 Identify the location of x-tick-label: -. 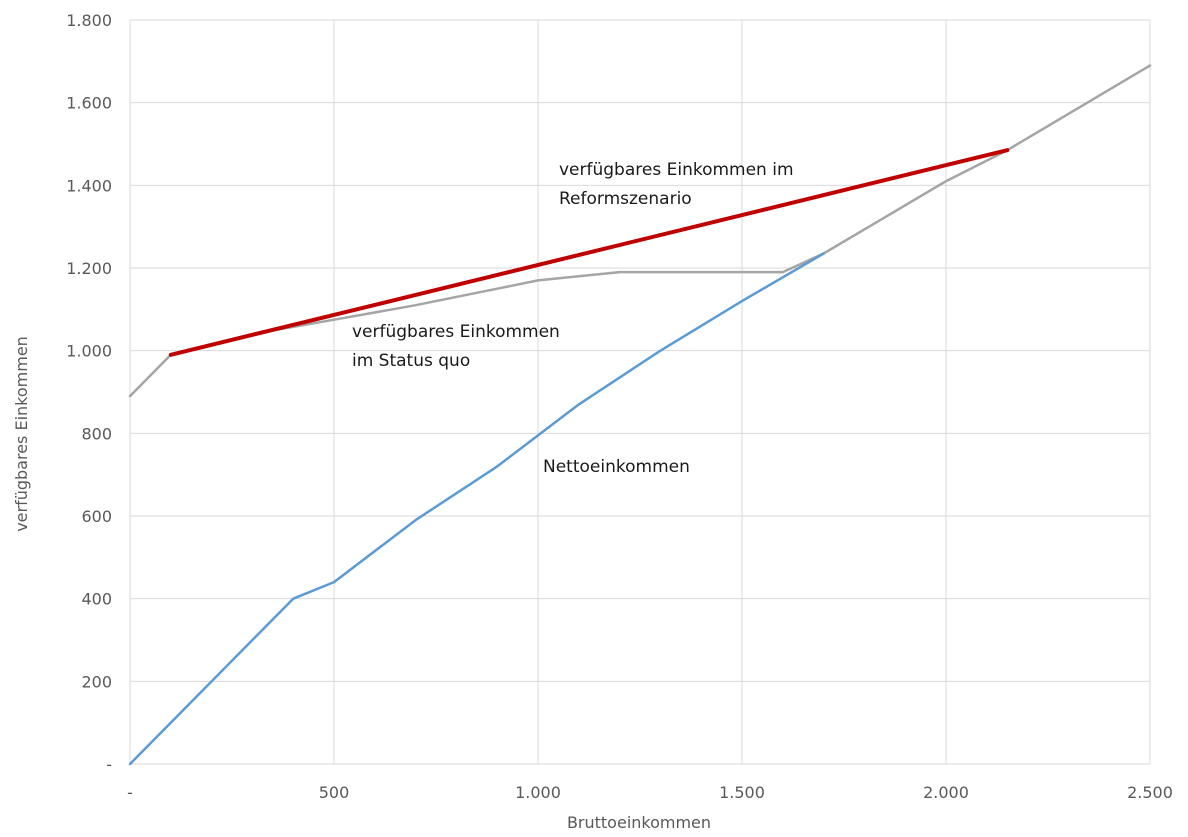
(130, 792).